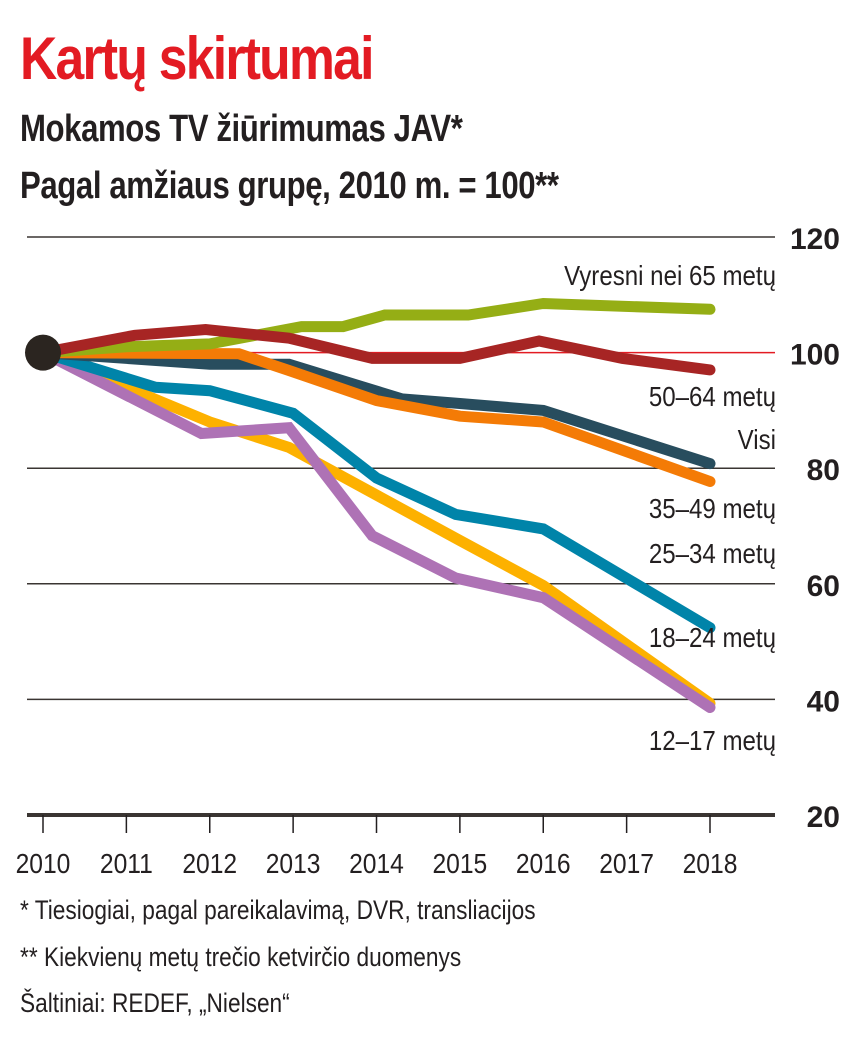 Image resolution: width=868 pixels, height=1043 pixels. What do you see at coordinates (757, 439) in the screenshot?
I see `series-label: Visi` at bounding box center [757, 439].